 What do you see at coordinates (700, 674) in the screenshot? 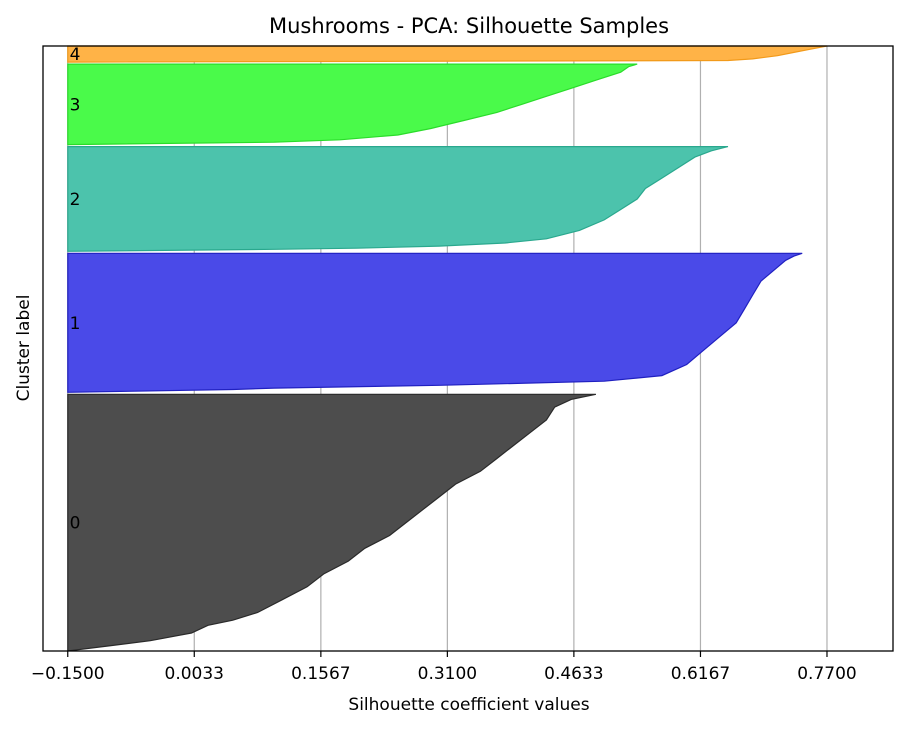
I see `x-tick-label-5: 0.6167` at bounding box center [700, 674].